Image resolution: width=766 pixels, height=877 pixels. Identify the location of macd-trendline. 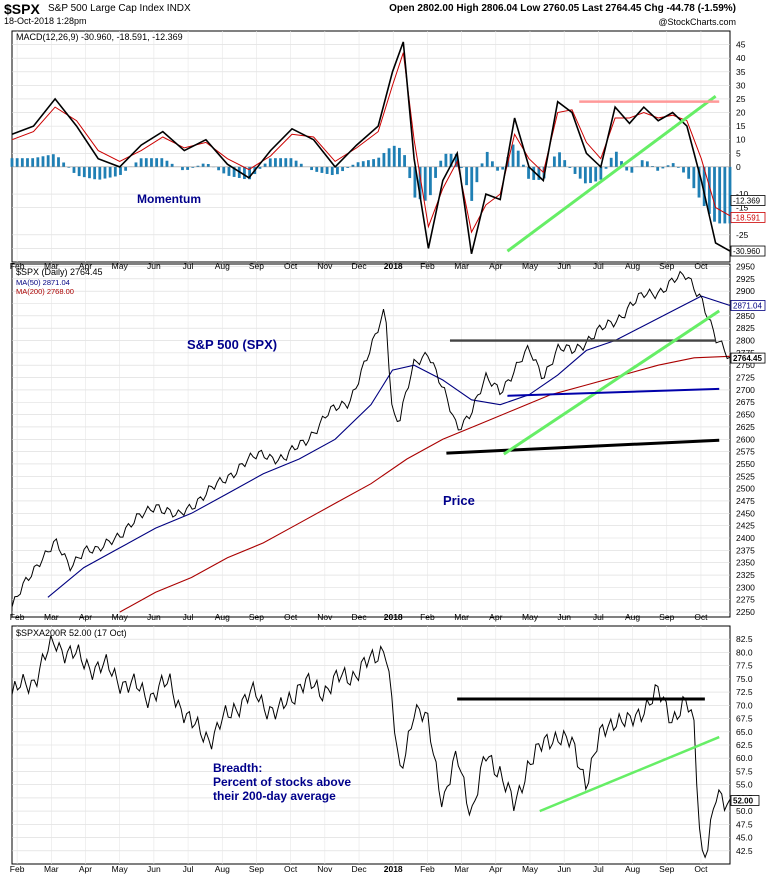
(611, 174).